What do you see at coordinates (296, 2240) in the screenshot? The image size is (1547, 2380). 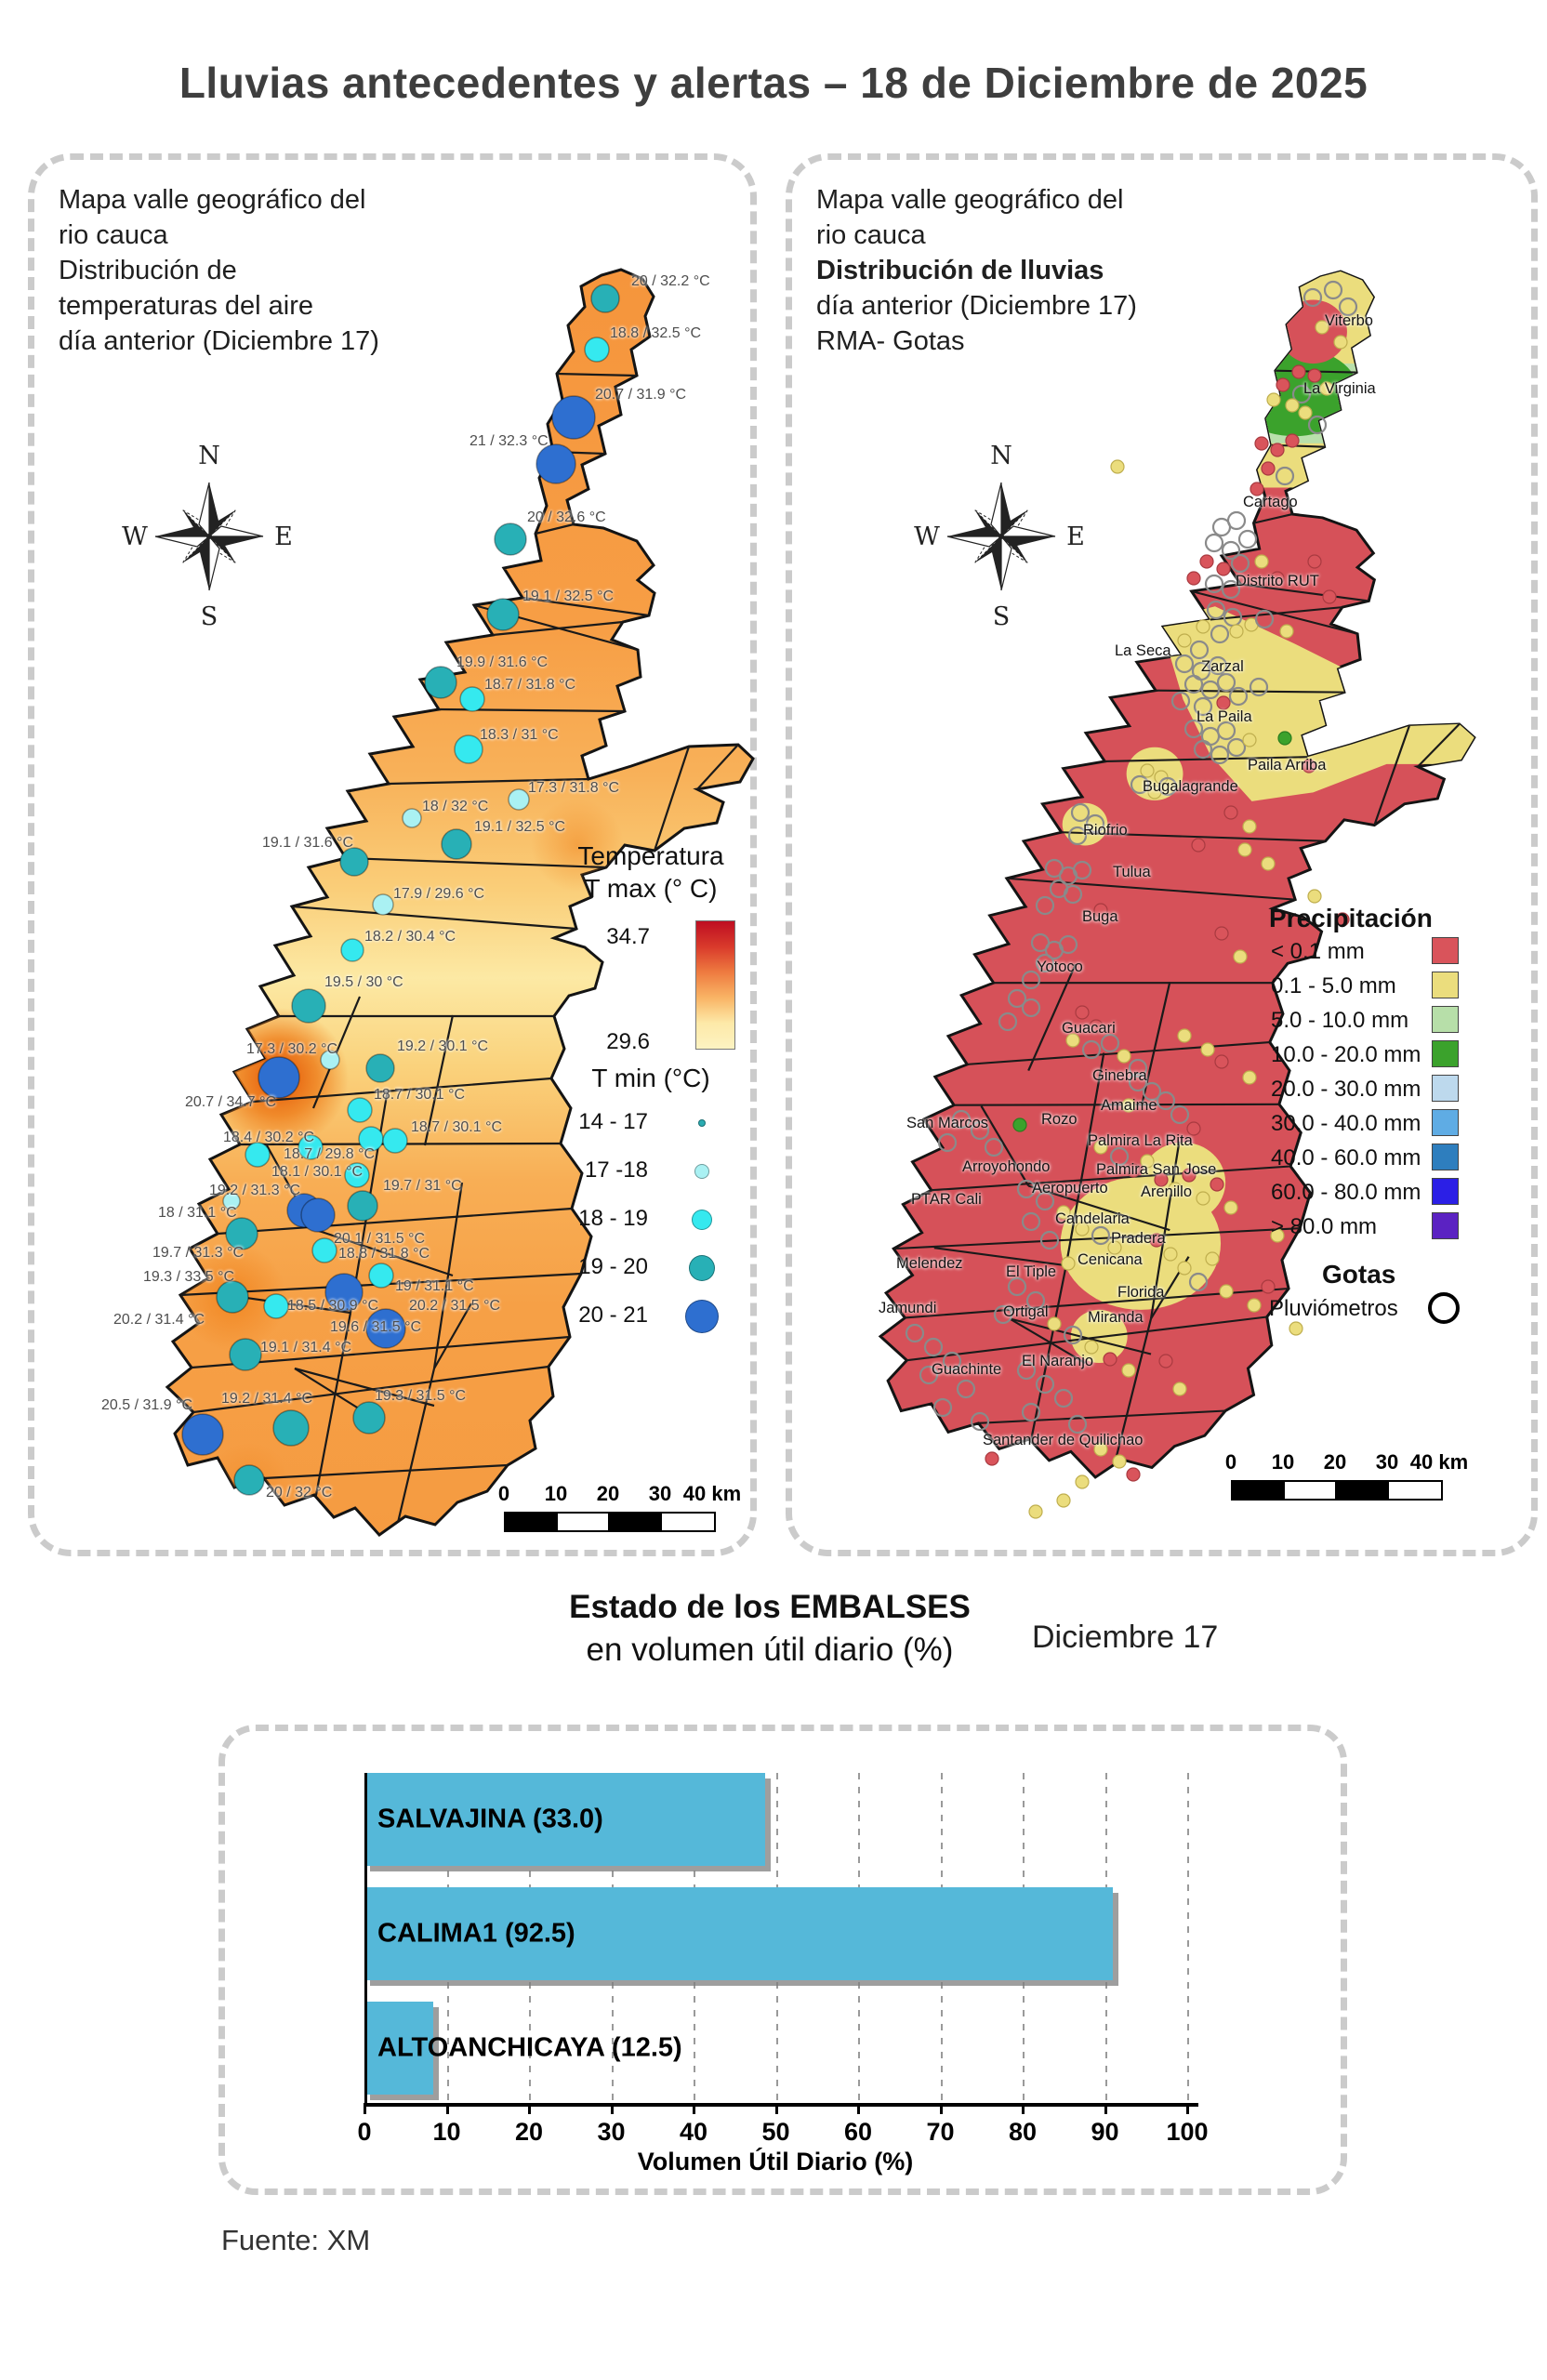 I see `source-note: Fuente: XM` at bounding box center [296, 2240].